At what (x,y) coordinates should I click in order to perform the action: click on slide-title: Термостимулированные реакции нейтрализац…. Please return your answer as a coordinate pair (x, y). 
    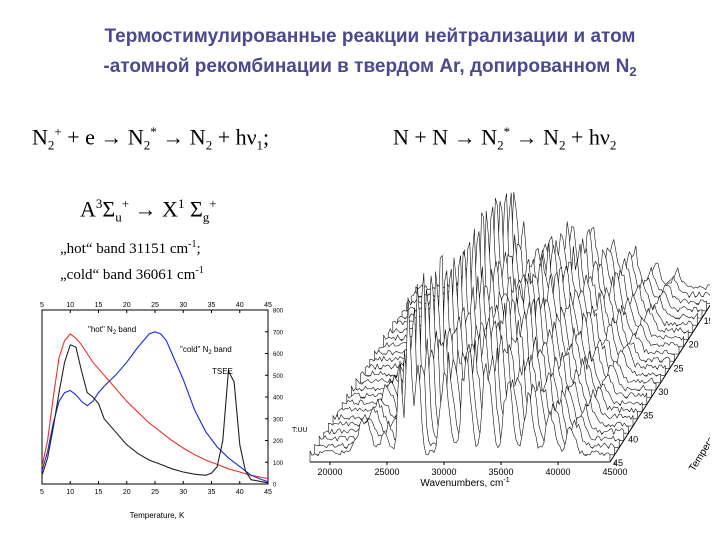
    Looking at the image, I should click on (370, 54).